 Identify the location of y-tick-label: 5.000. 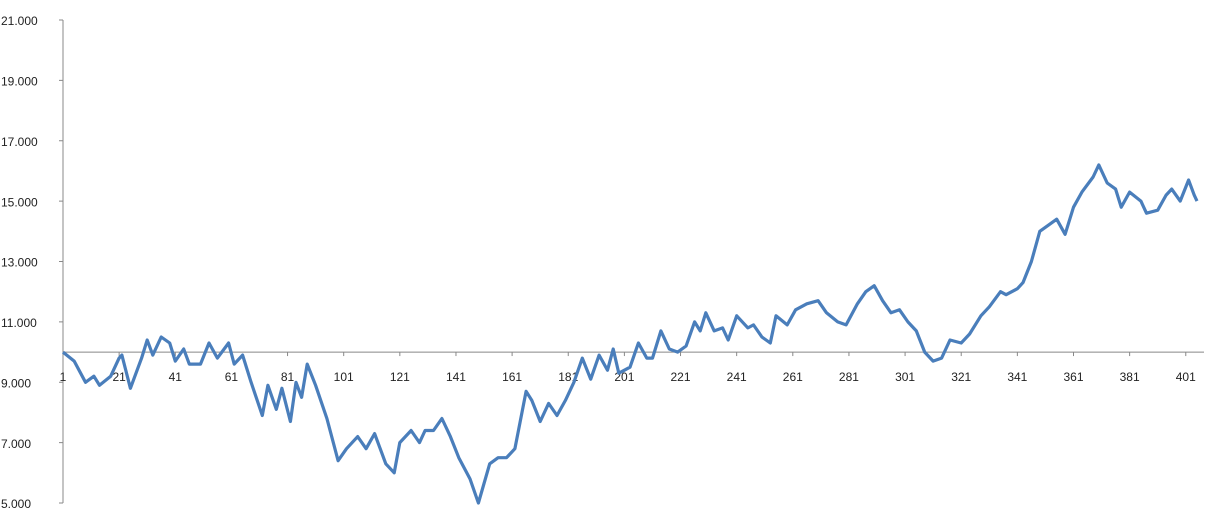
(16, 504).